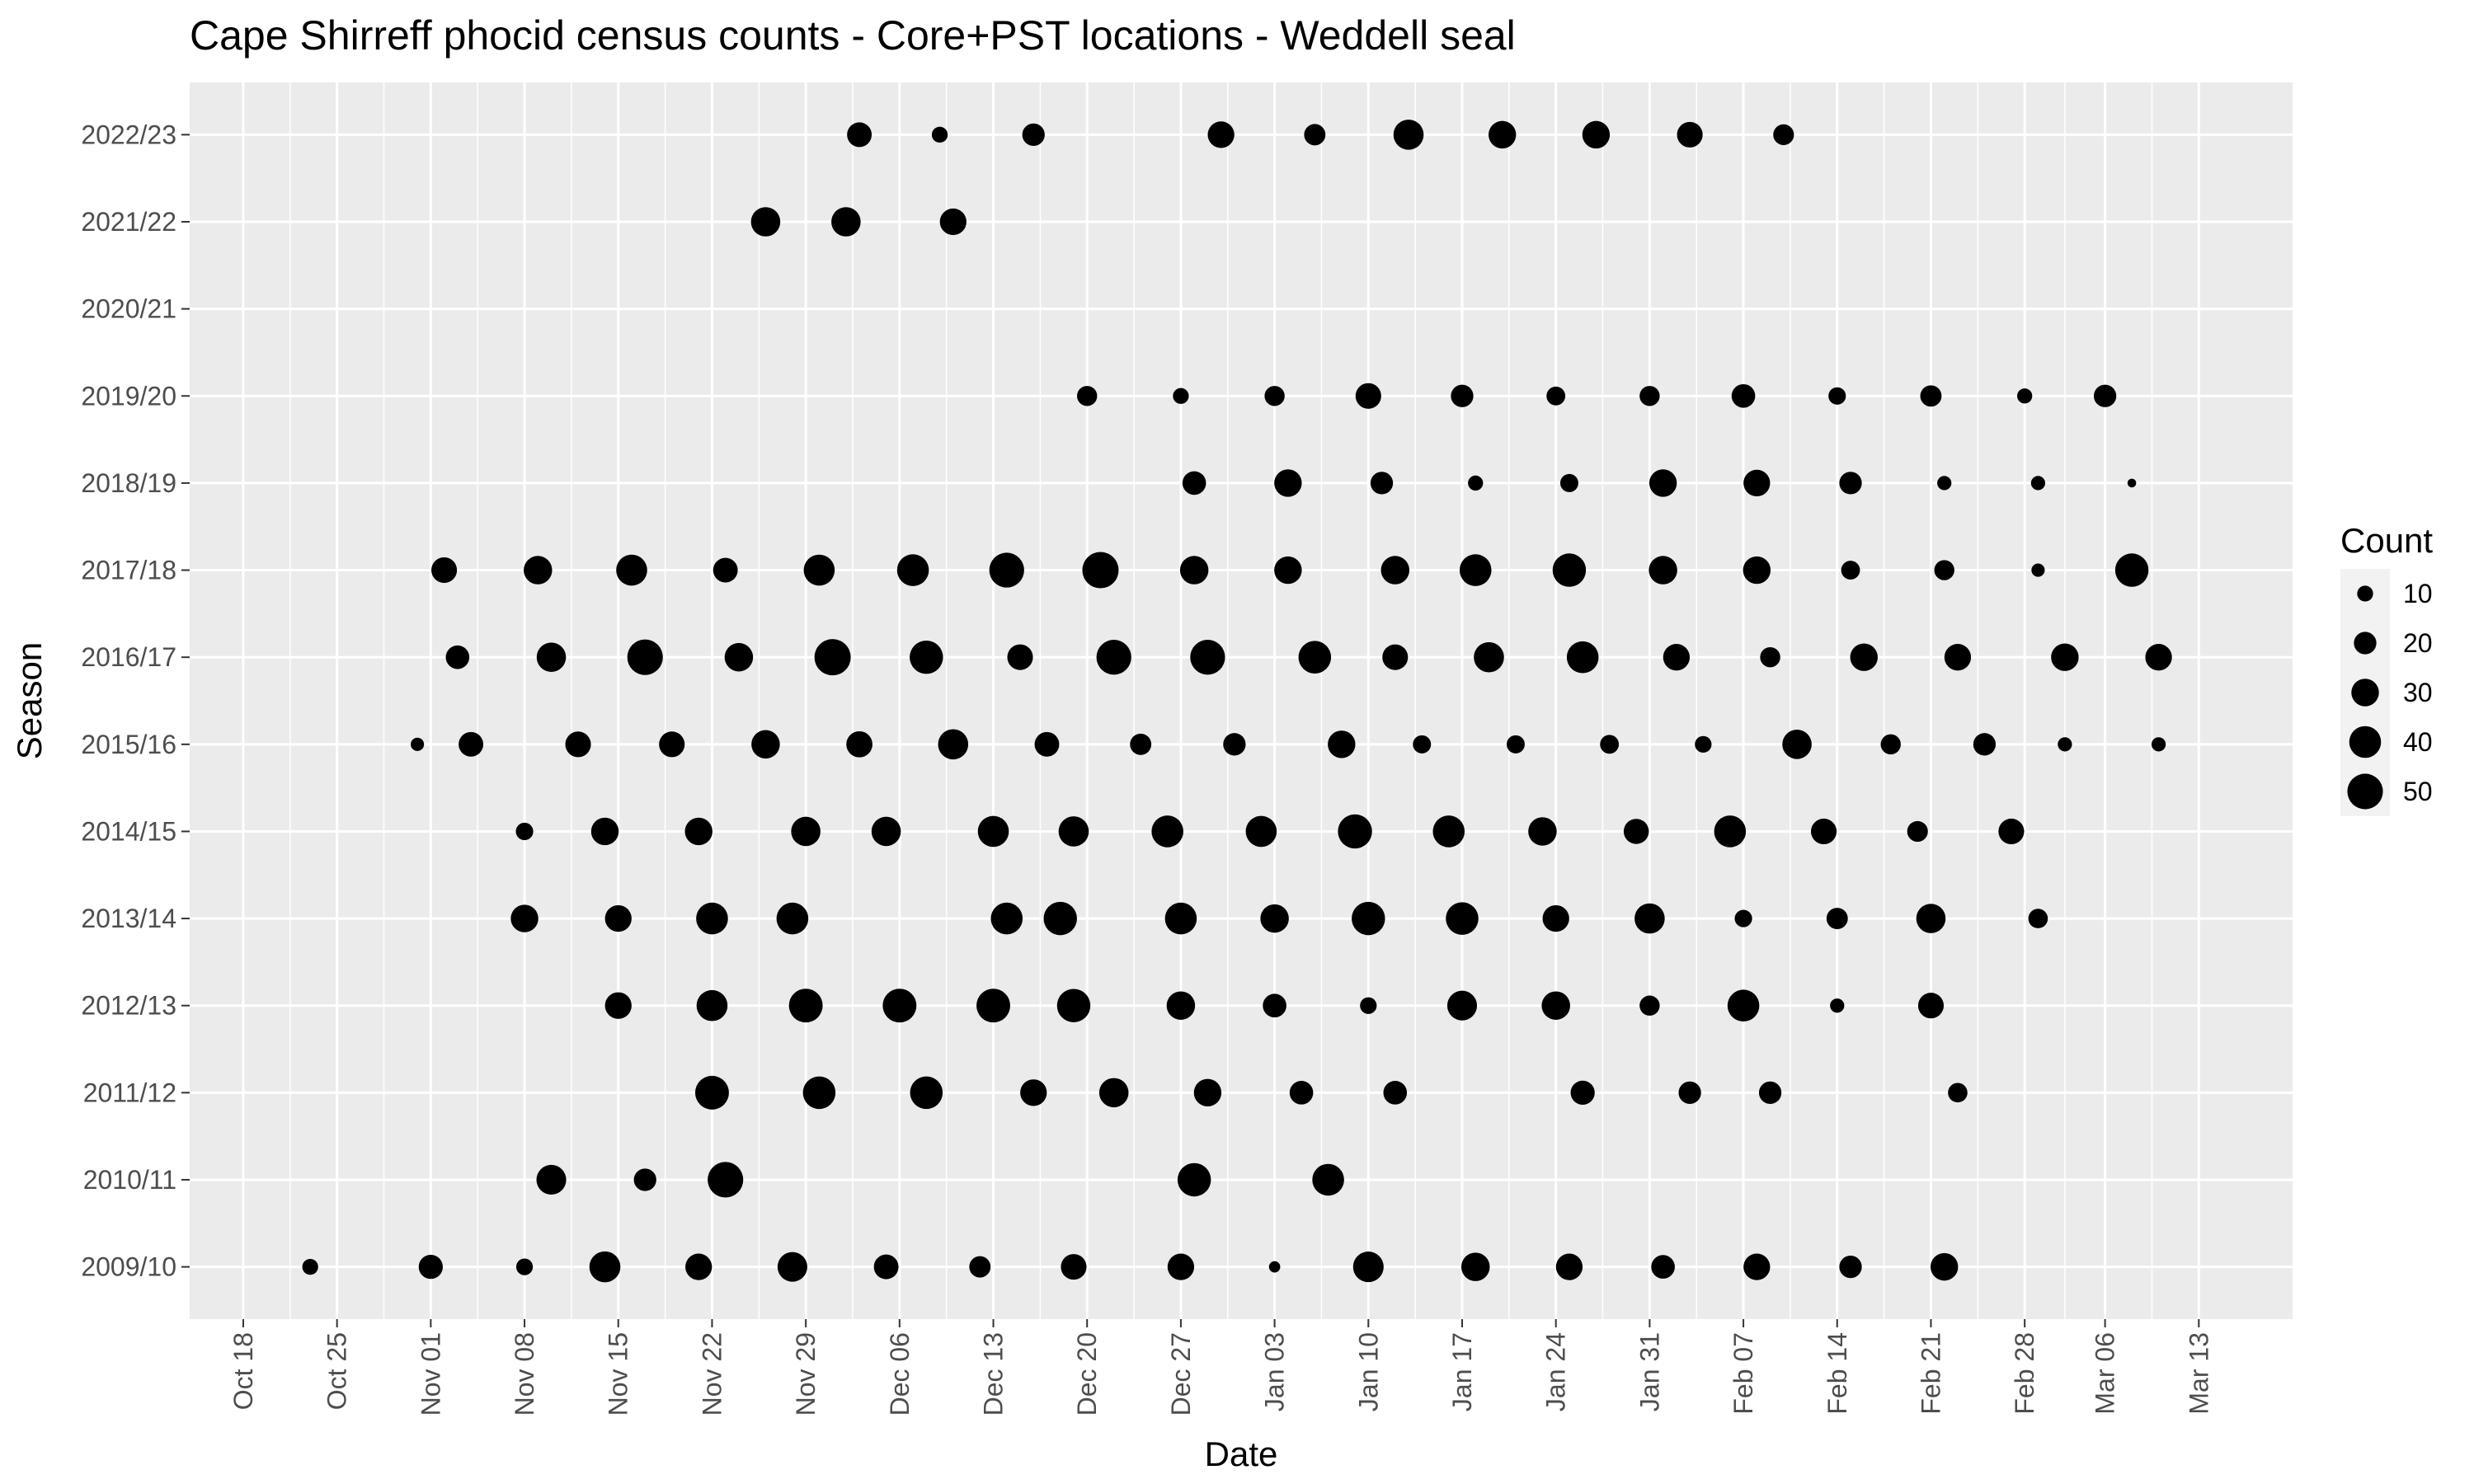 The width and height of the screenshot is (2474, 1484). What do you see at coordinates (2418, 643) in the screenshot?
I see `legend-size-label: 20` at bounding box center [2418, 643].